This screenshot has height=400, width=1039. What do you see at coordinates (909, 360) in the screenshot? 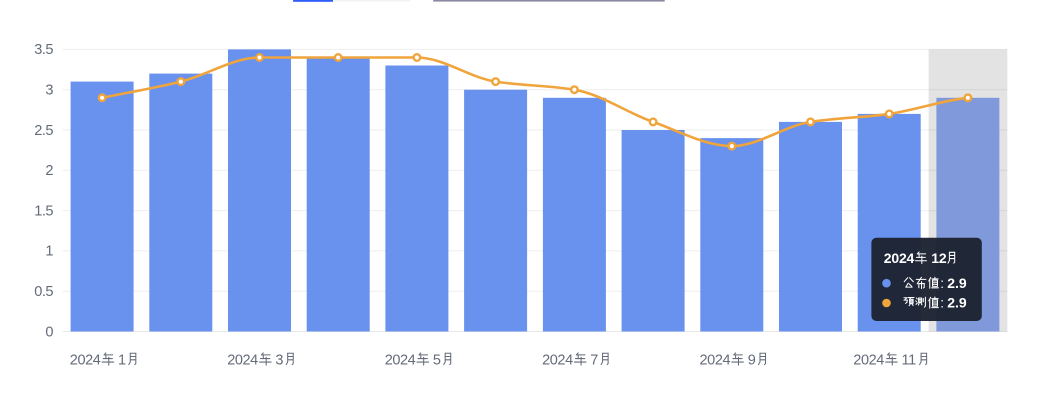
I see `svg-text: 11` at bounding box center [909, 360].